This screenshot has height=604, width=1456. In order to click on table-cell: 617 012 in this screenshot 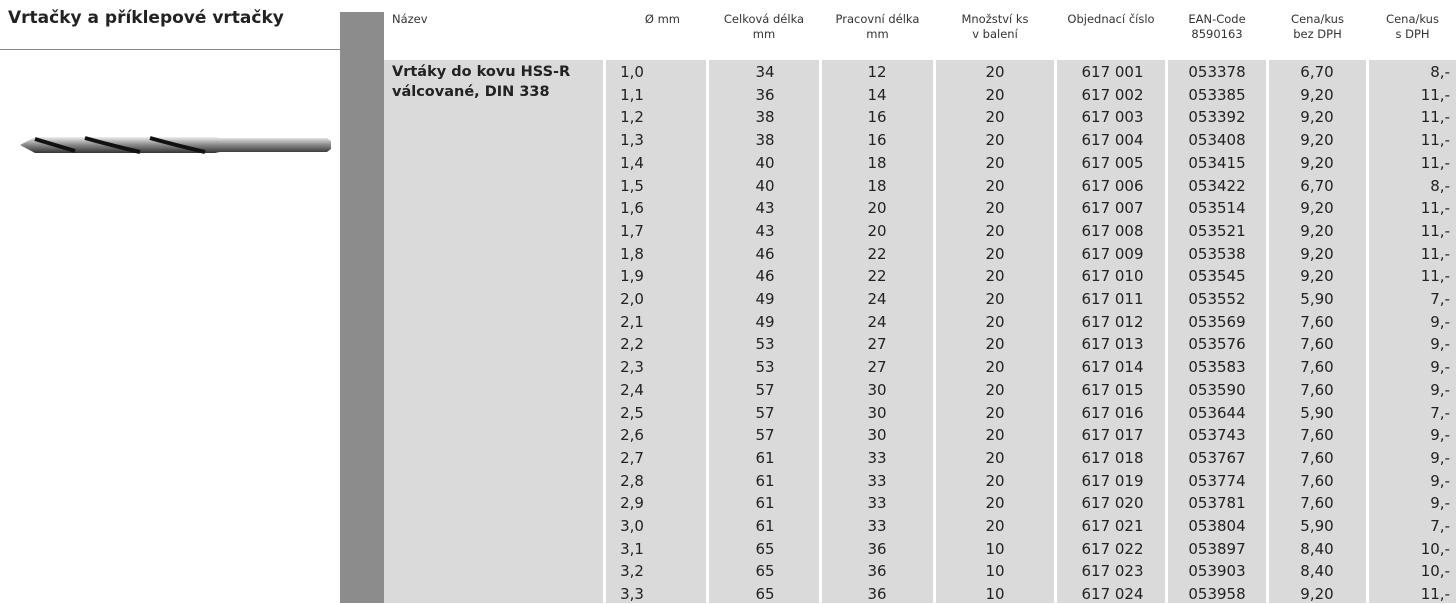, I will do `click(1112, 321)`.